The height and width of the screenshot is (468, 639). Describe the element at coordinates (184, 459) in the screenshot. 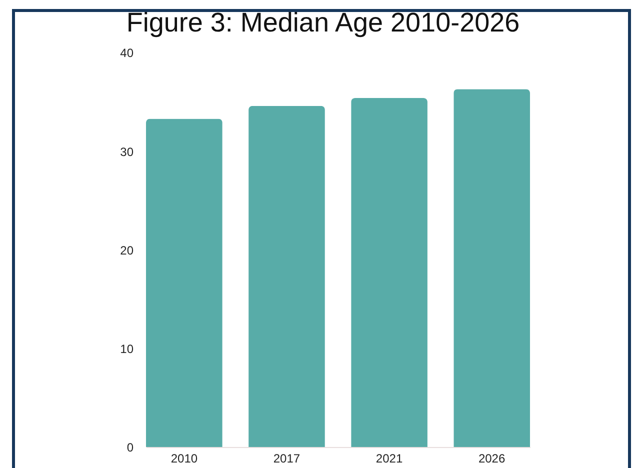

I see `x-tick-label: 2010` at that location.